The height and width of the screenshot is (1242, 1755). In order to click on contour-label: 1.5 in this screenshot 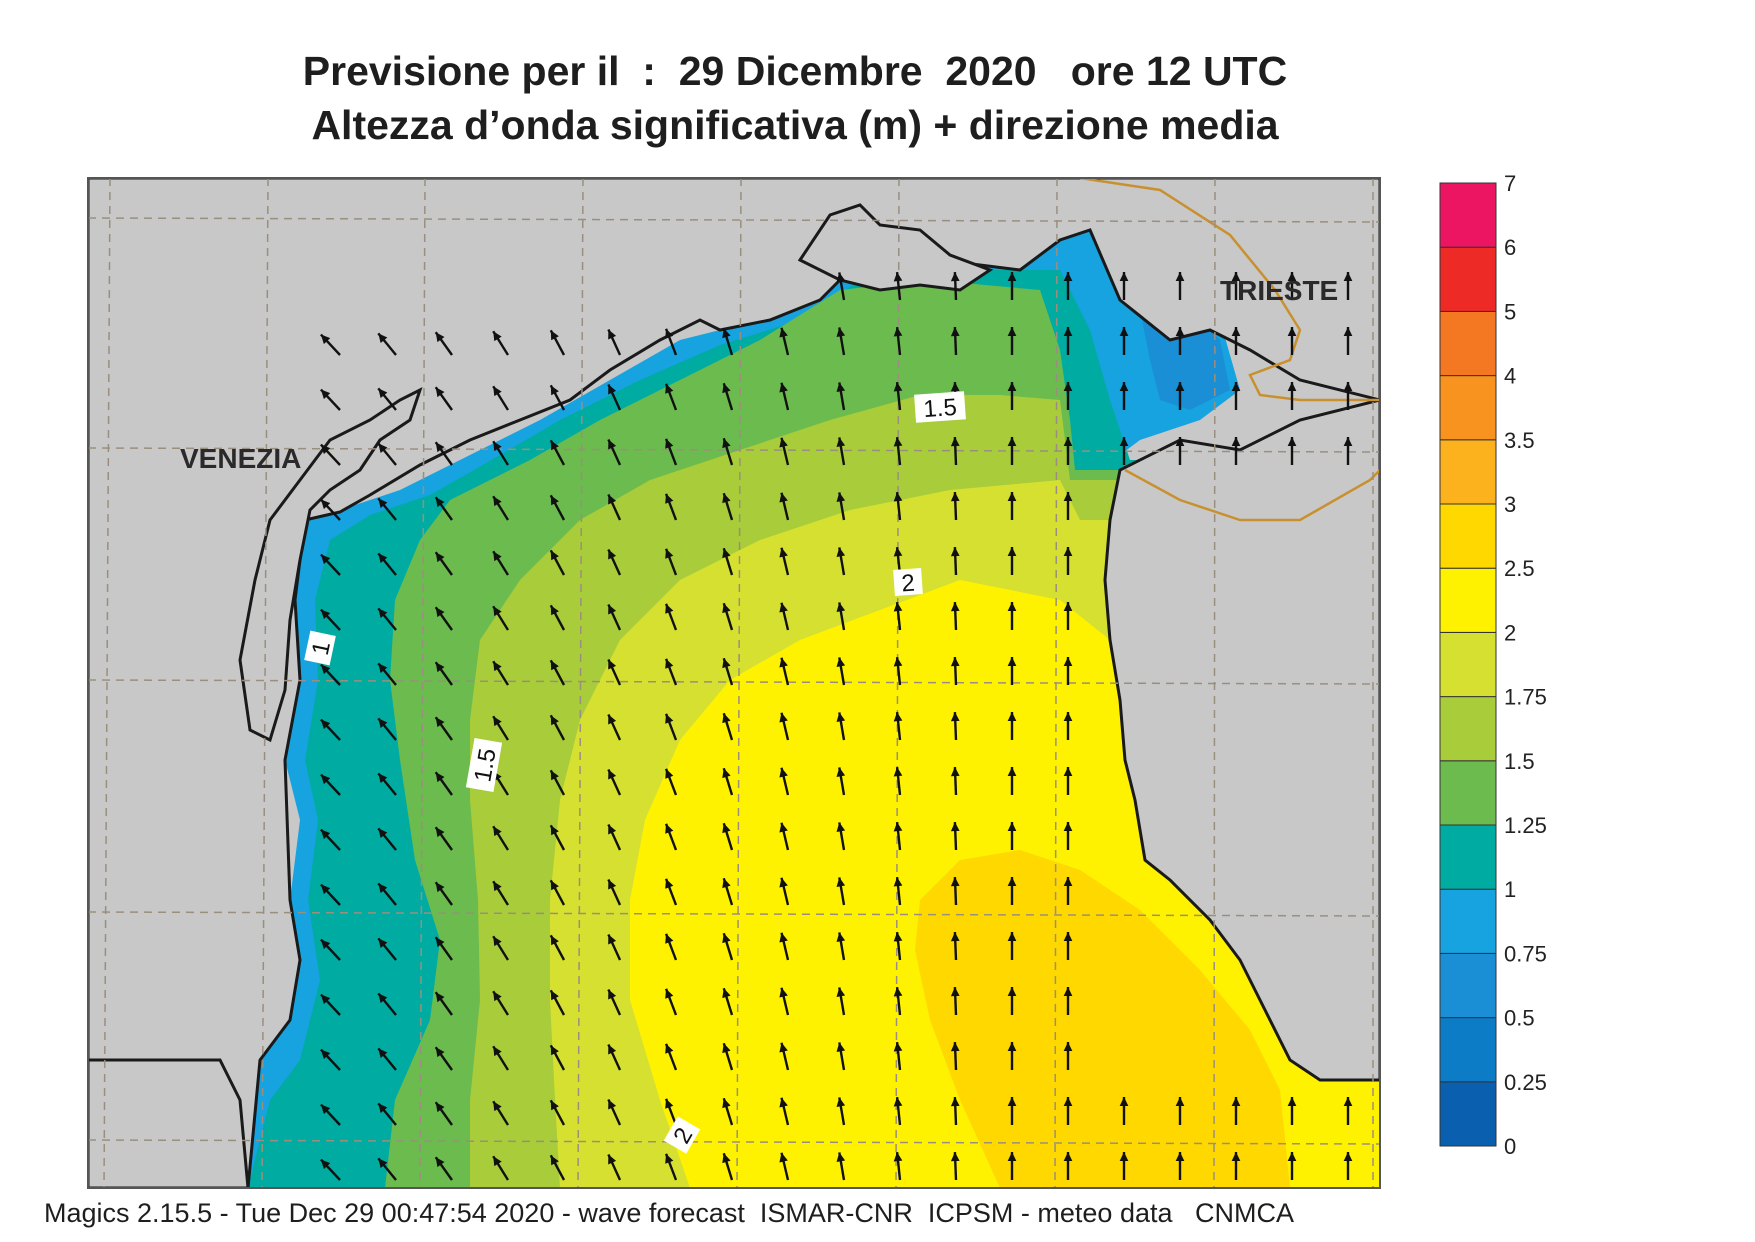, I will do `click(484, 765)`.